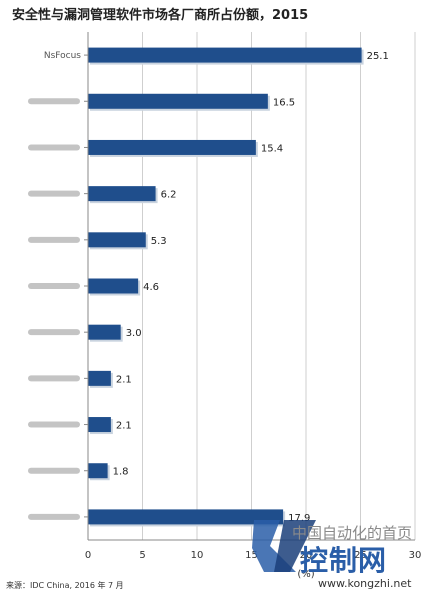  What do you see at coordinates (285, 547) in the screenshot?
I see `kongzhi-logo` at bounding box center [285, 547].